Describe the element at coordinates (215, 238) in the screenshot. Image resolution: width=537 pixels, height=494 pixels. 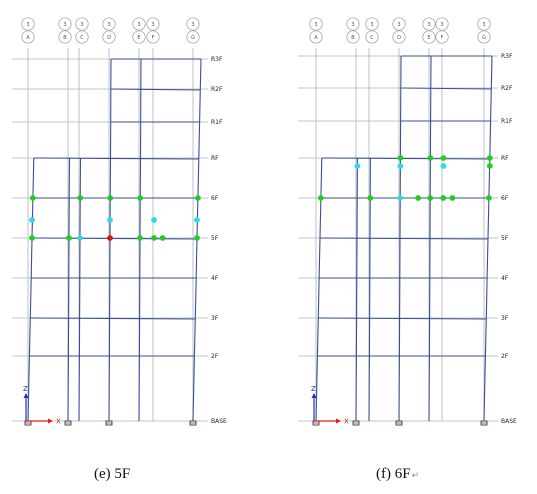
I see `story-label: 5F` at that location.